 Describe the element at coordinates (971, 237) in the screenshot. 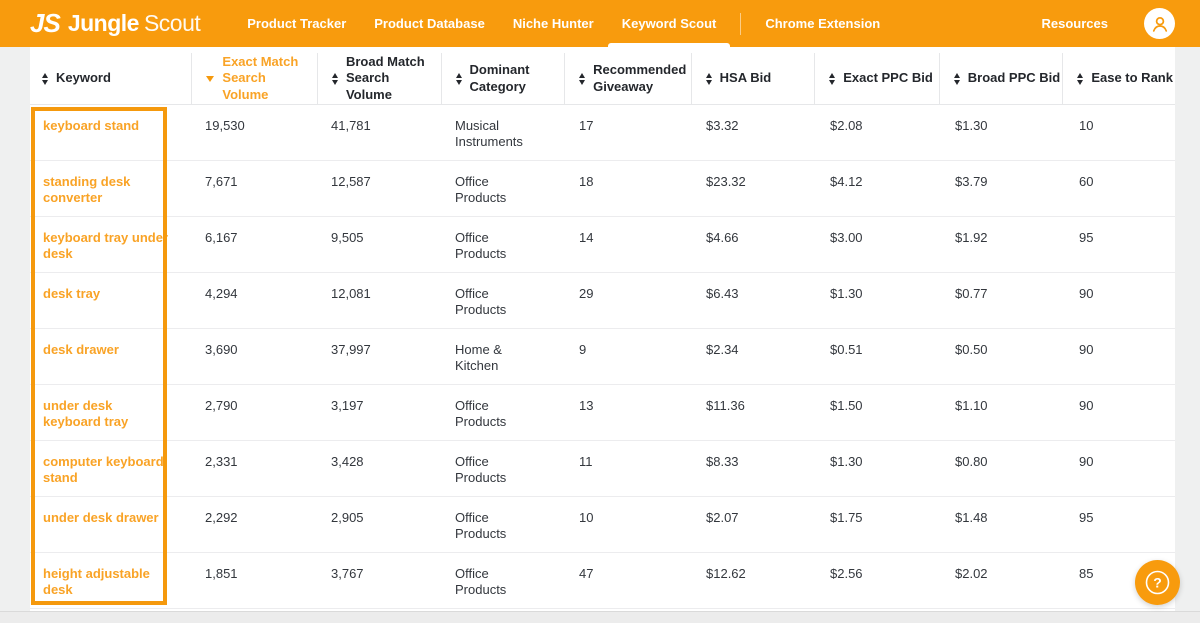

I see `broad-ppc-bid-value: $1.92` at that location.